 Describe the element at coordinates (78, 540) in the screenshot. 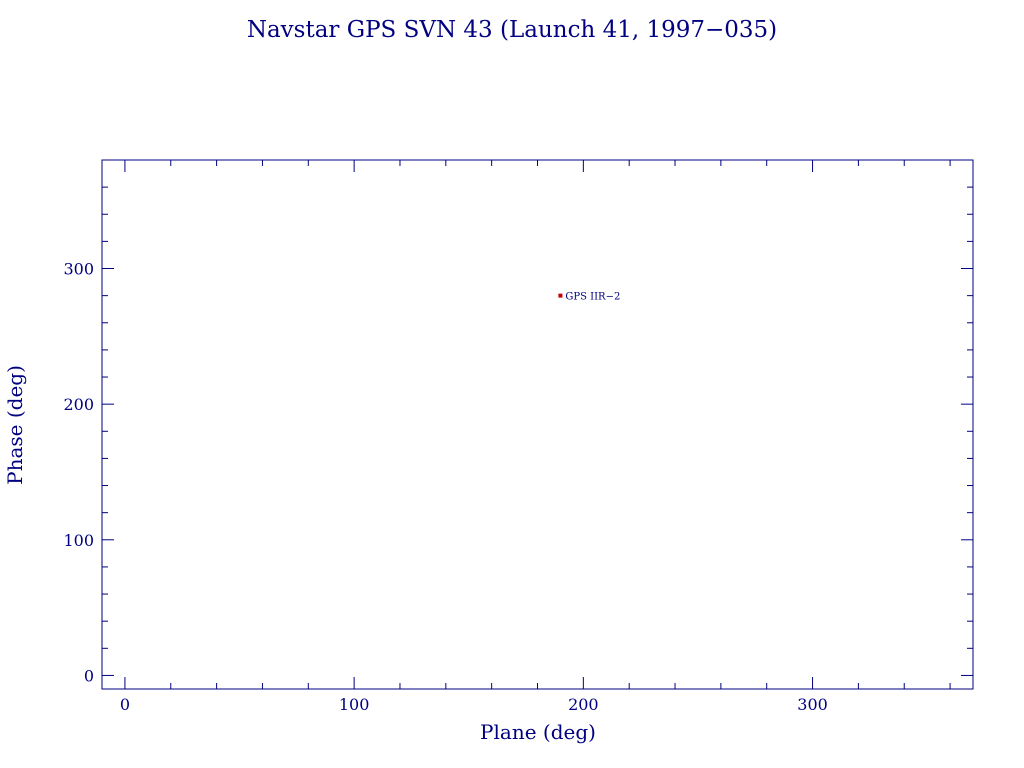

I see `y-tick-label: 100` at that location.